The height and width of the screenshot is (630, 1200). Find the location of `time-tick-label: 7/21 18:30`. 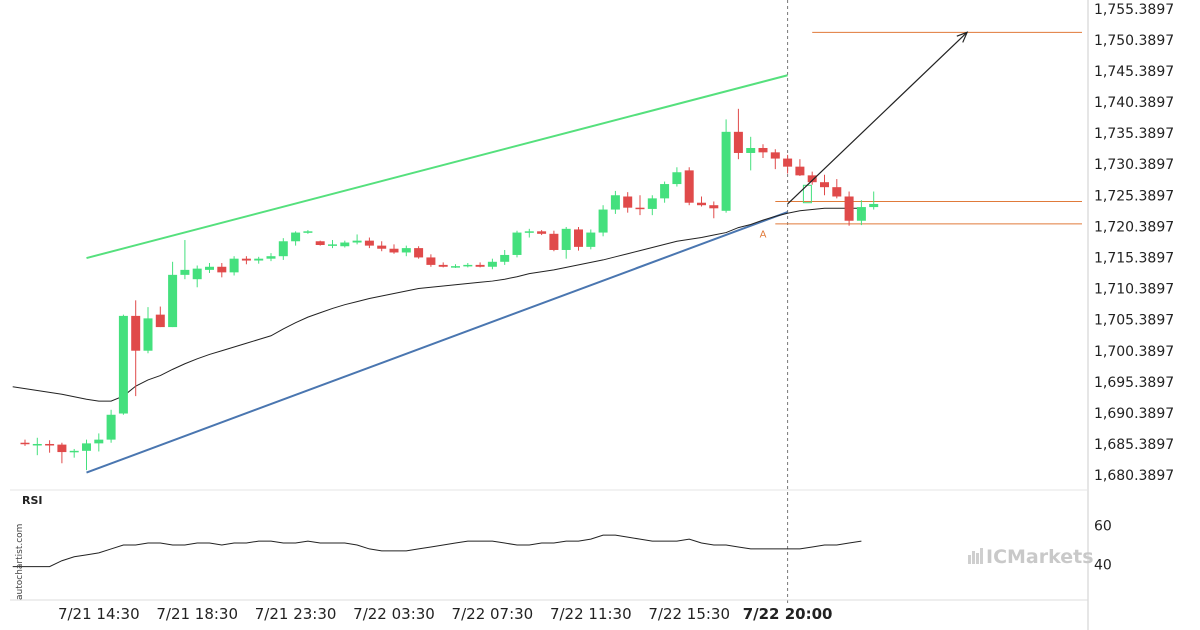

time-tick-label: 7/21 18:30 is located at coordinates (197, 614).